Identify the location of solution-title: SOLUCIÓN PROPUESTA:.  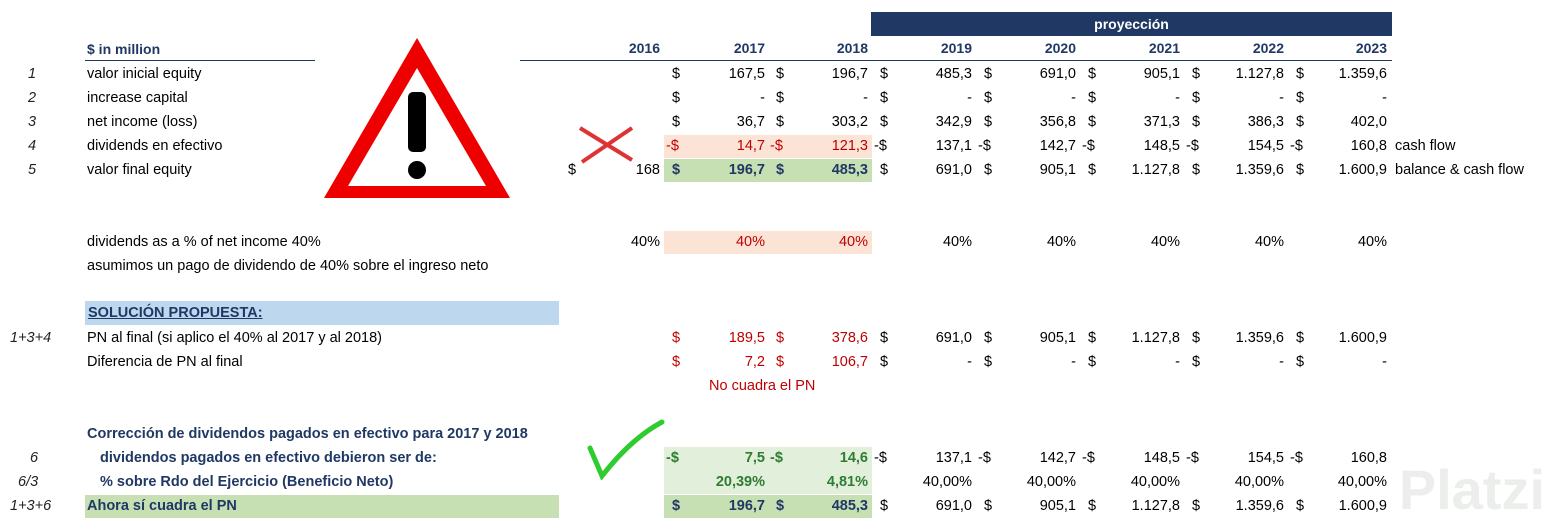
(175, 313).